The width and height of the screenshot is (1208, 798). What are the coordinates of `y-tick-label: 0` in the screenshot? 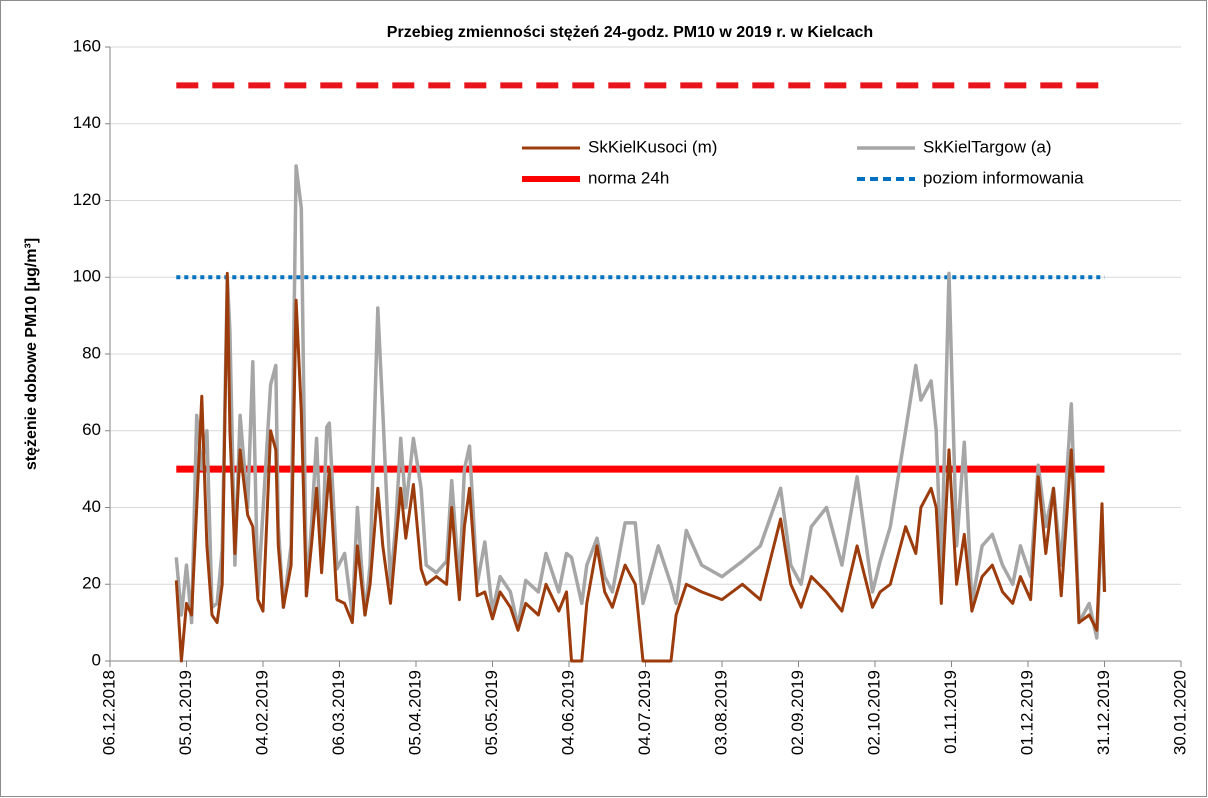 It's located at (96, 659).